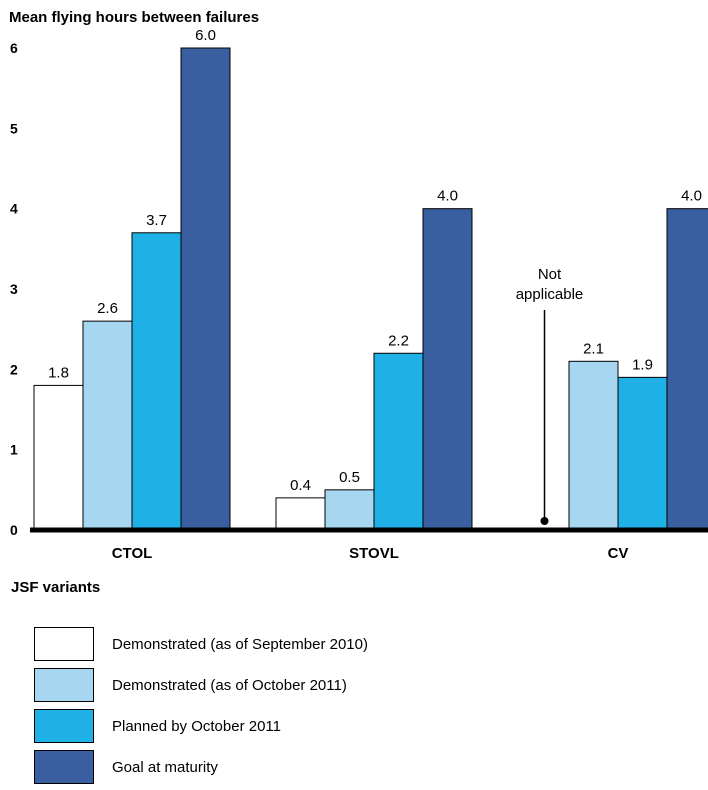 Image resolution: width=708 pixels, height=790 pixels. What do you see at coordinates (593, 348) in the screenshot?
I see `data-label: 2.1` at bounding box center [593, 348].